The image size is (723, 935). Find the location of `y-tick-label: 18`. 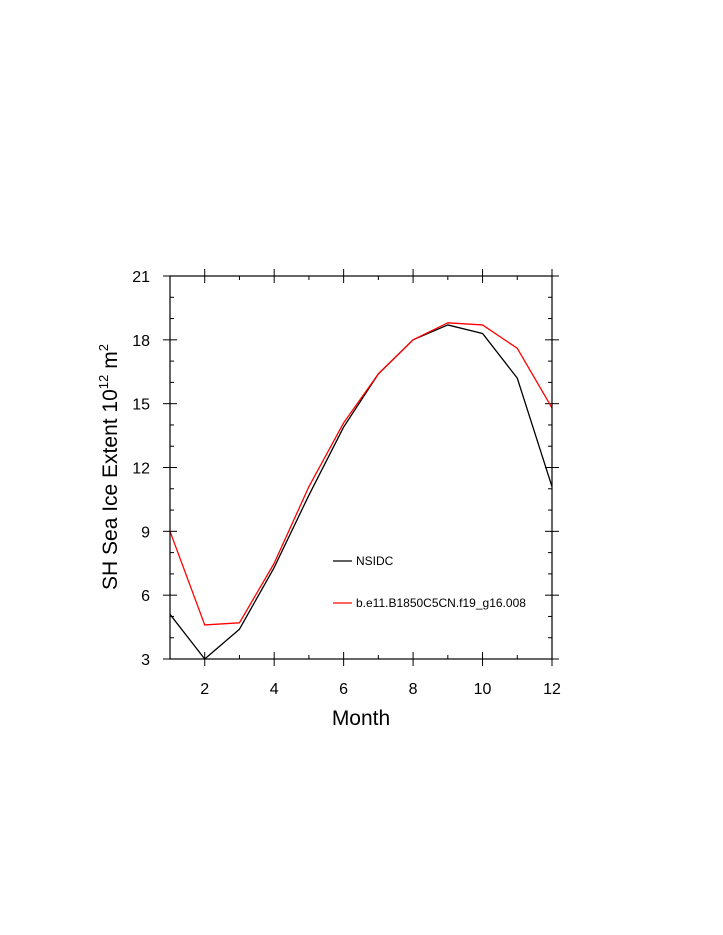

y-tick-label: 18 is located at coordinates (141, 341).